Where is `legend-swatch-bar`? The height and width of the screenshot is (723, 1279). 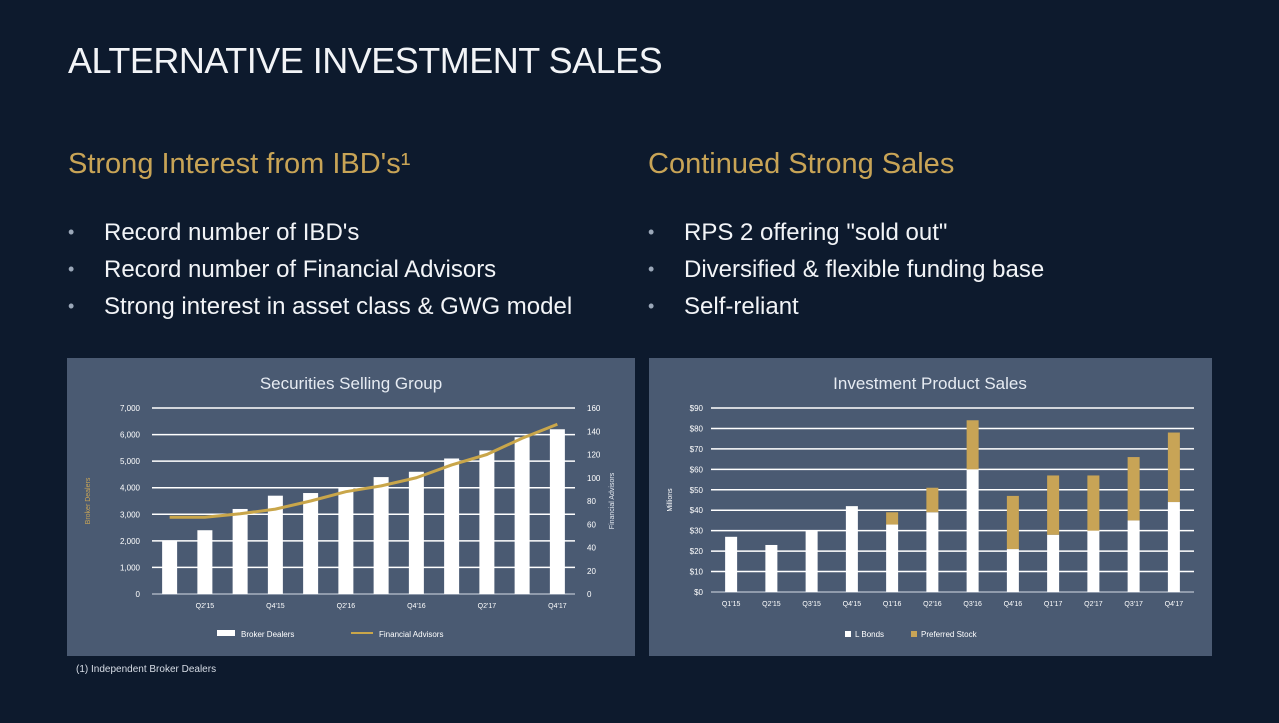
legend-swatch-bar is located at coordinates (226, 633).